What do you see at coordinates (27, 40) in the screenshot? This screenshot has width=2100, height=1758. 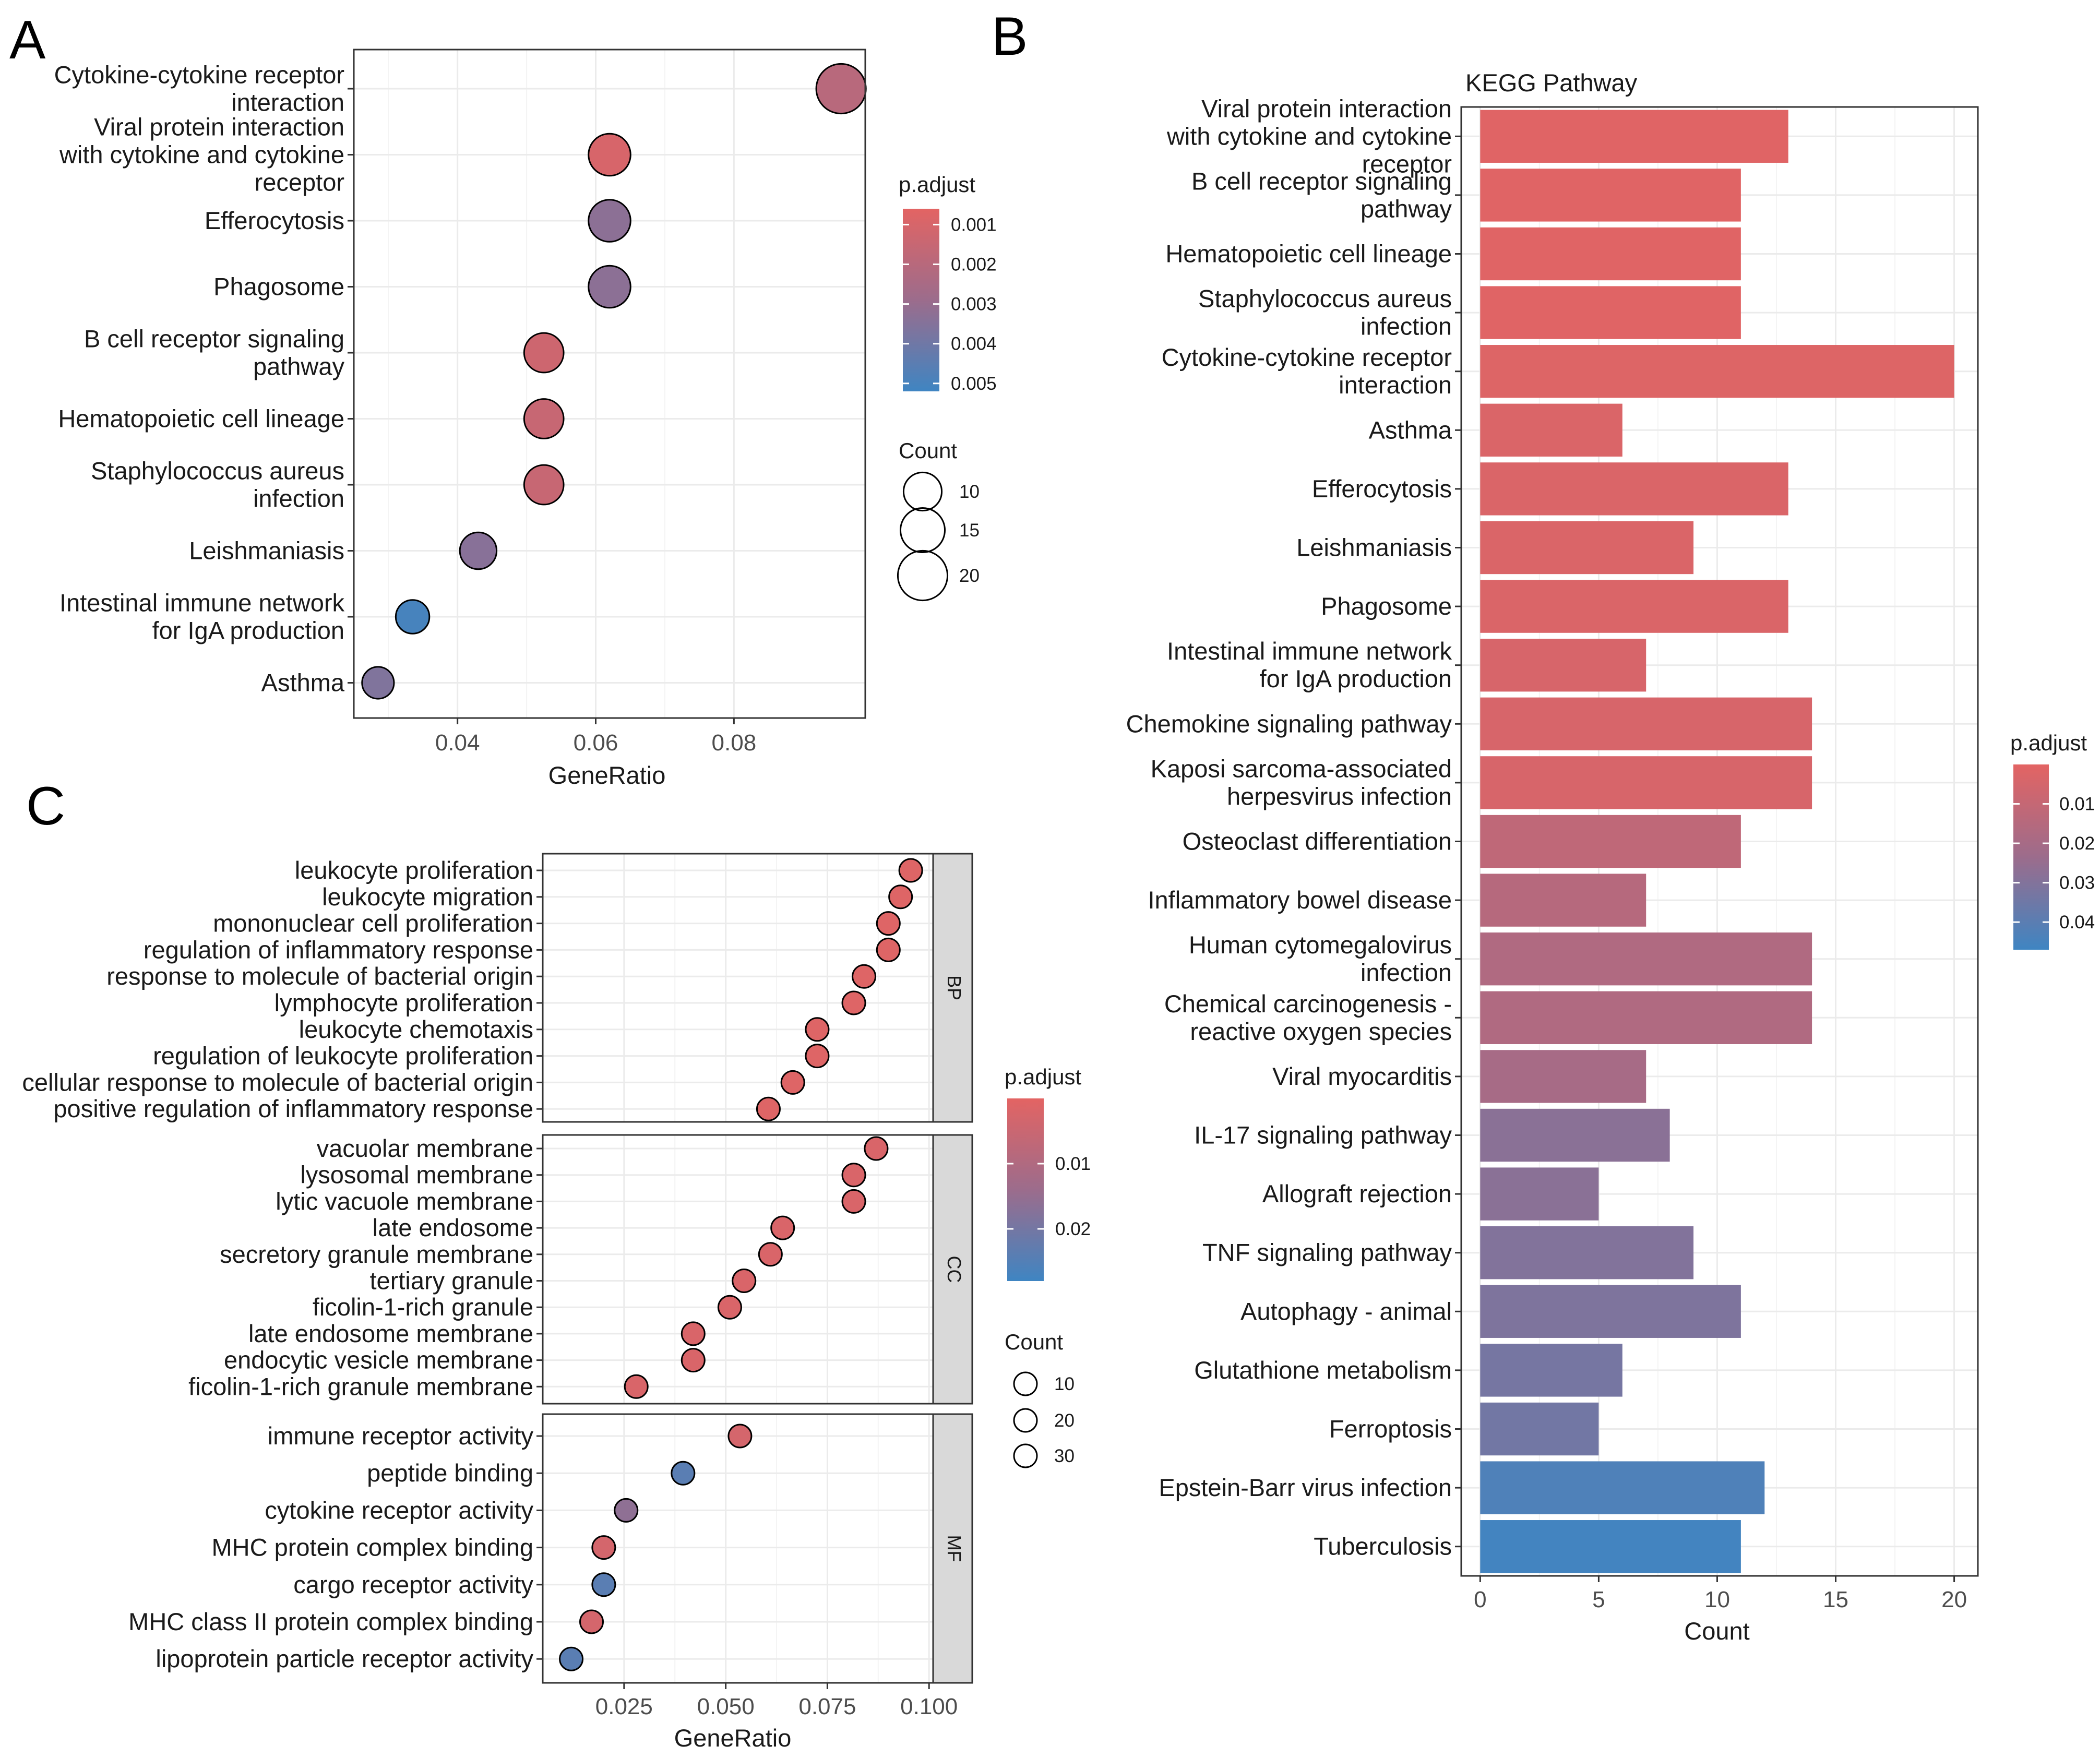 I see `panel-letter-a: A` at bounding box center [27, 40].